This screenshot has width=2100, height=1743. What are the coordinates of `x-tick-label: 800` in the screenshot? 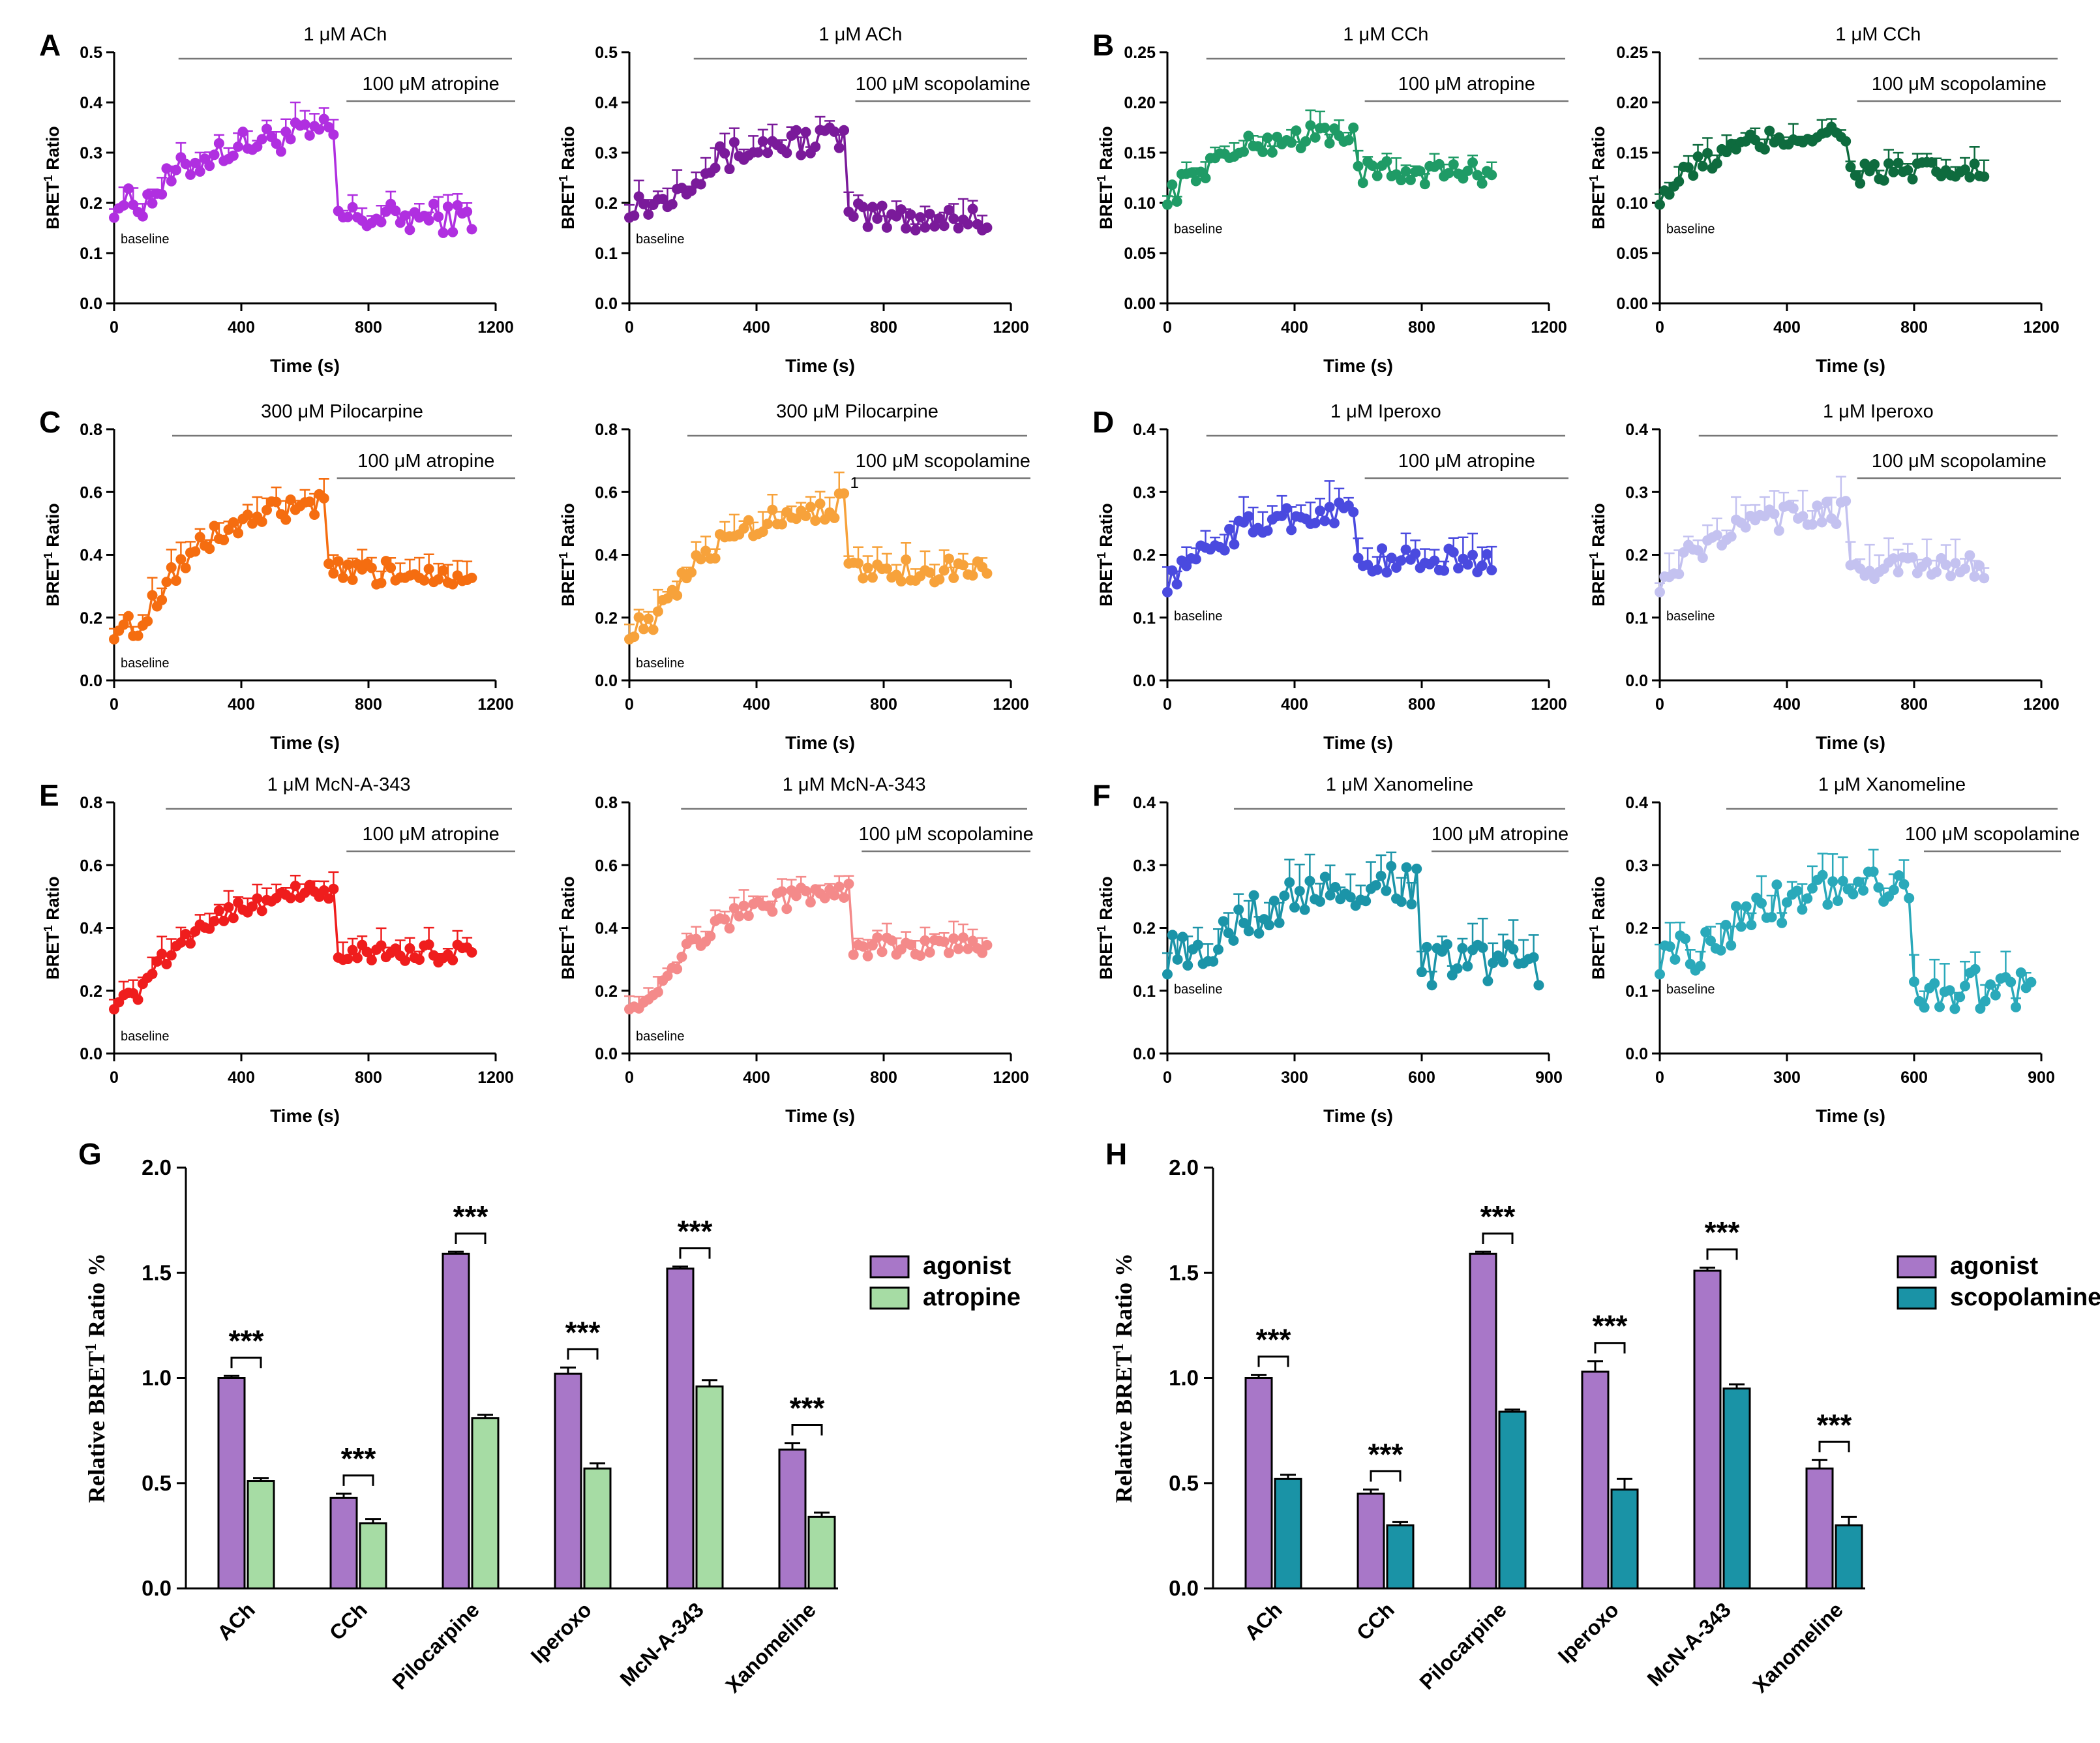 It's located at (883, 1078).